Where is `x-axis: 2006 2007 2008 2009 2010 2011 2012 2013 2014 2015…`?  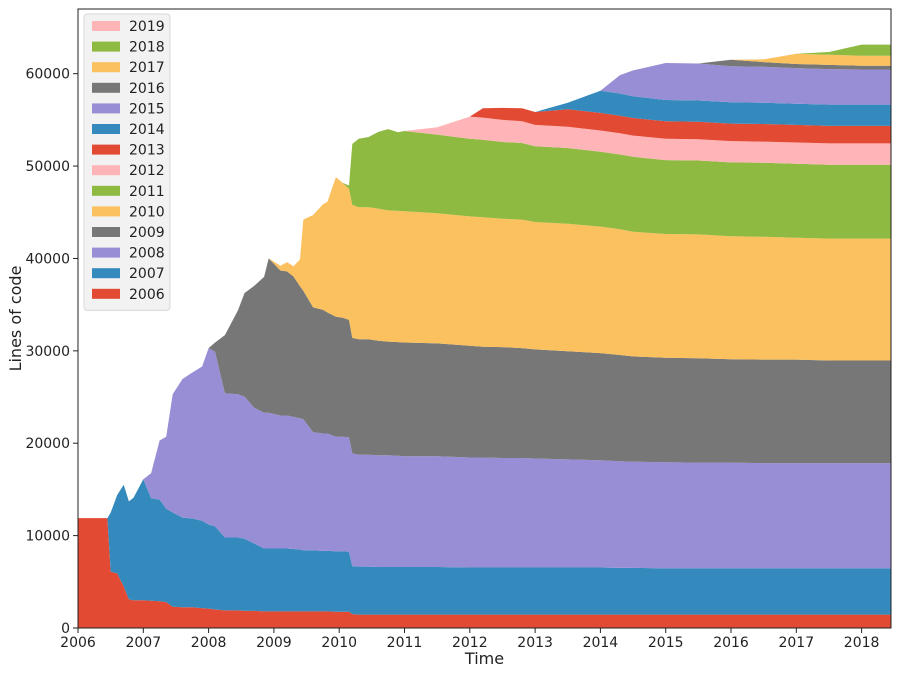
x-axis: 2006 2007 2008 2009 2010 2011 2012 2013 2014 2015… is located at coordinates (469, 639).